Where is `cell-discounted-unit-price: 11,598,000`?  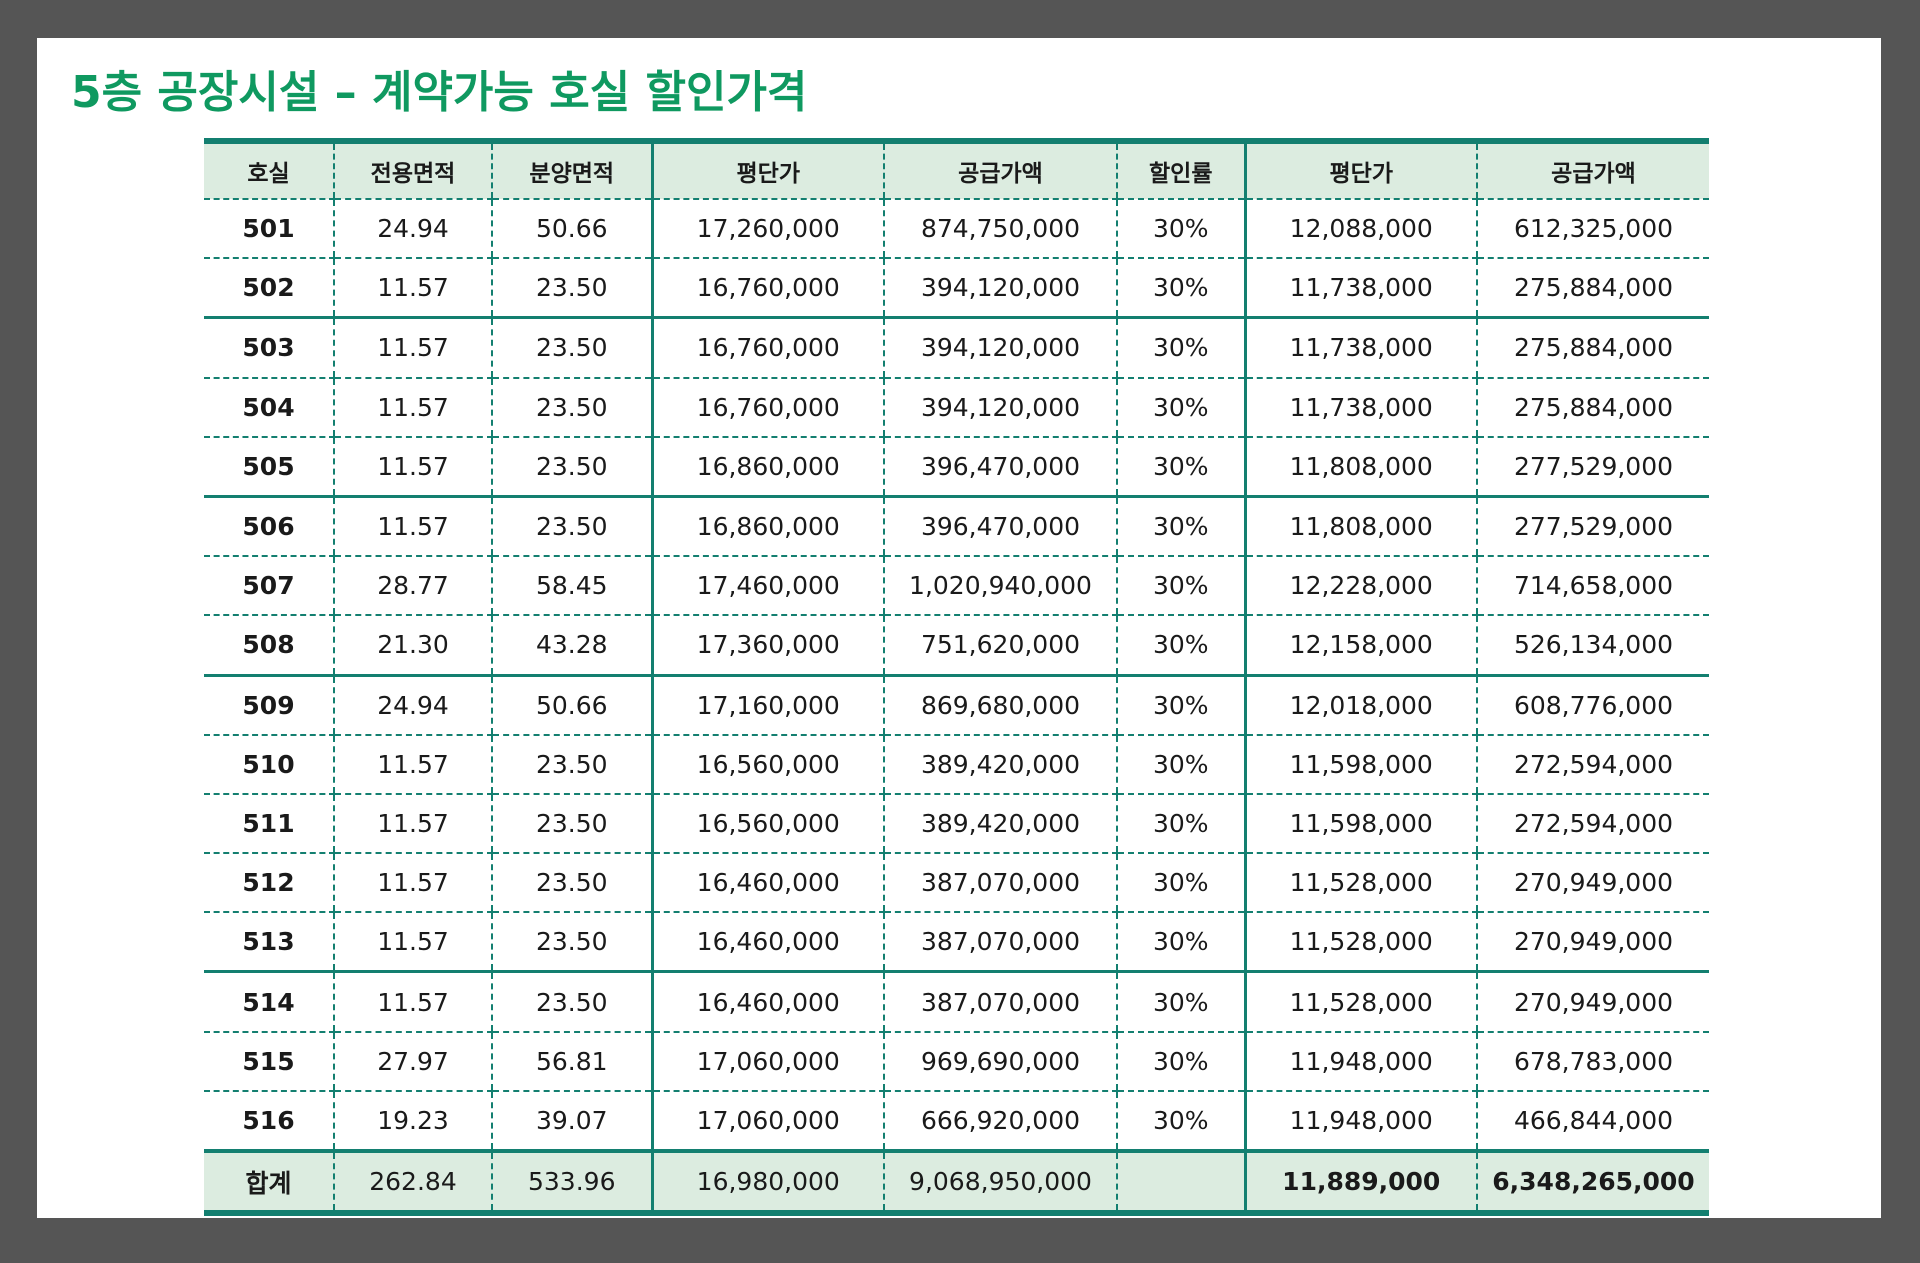
cell-discounted-unit-price: 11,598,000 is located at coordinates (1360, 764).